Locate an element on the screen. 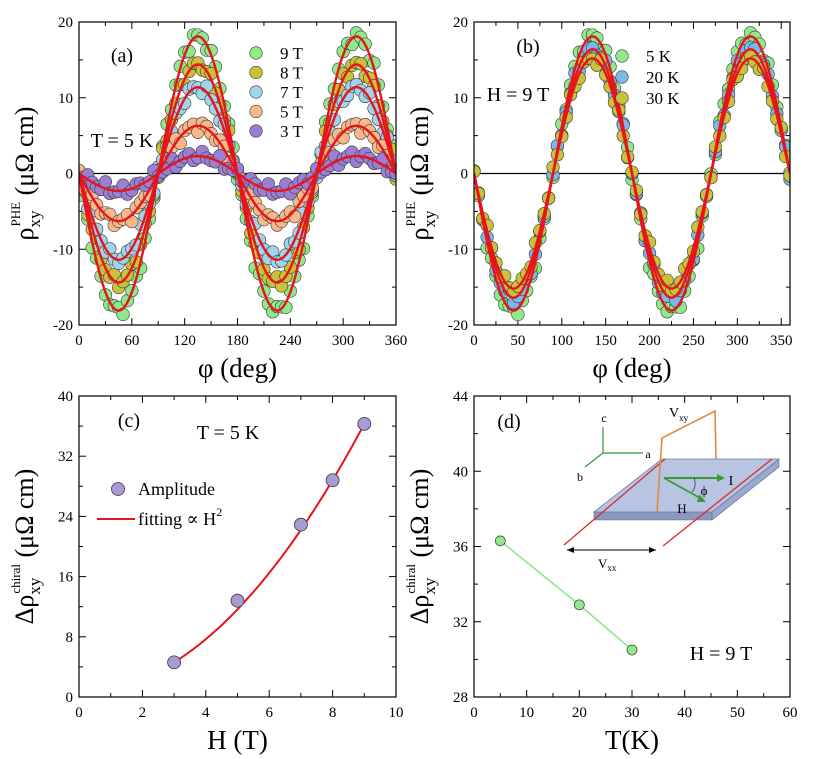  vxy-sub: xy is located at coordinates (684, 418).